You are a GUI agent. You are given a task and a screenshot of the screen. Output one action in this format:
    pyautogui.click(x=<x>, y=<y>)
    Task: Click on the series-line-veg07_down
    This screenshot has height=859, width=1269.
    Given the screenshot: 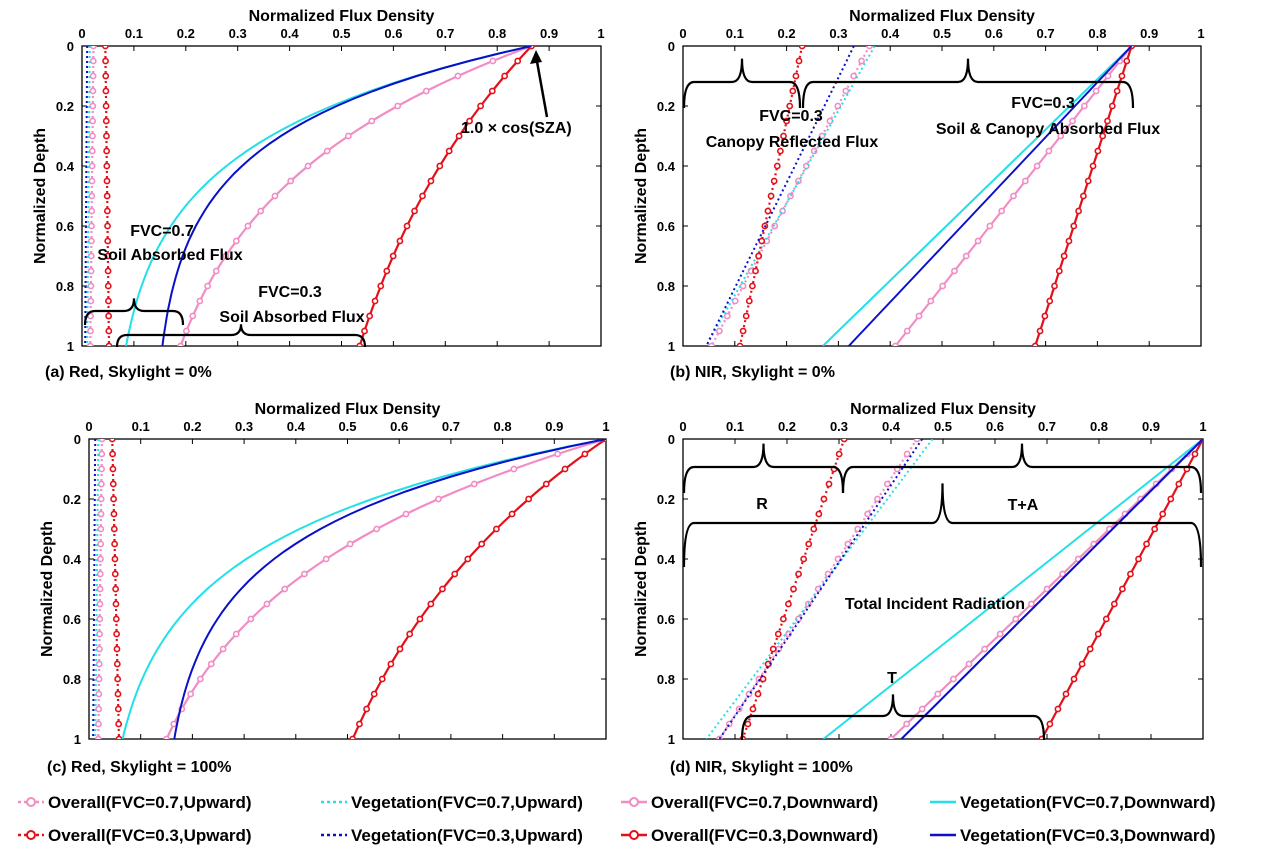 What is the action you would take?
    pyautogui.click(x=363, y=589)
    